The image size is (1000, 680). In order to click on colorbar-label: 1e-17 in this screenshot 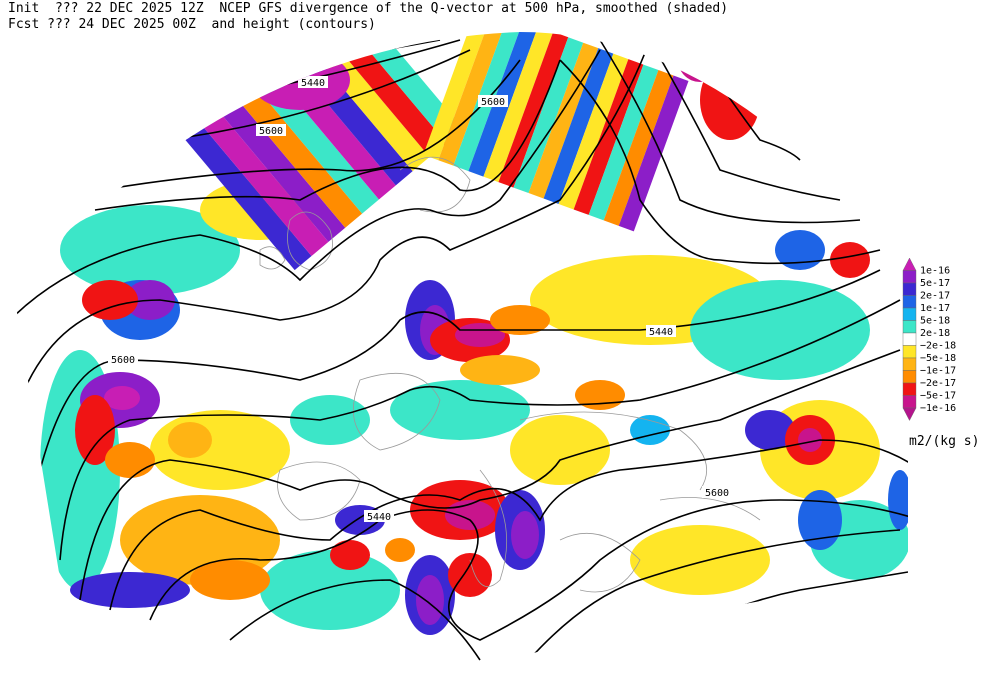, I will do `click(935, 308)`.